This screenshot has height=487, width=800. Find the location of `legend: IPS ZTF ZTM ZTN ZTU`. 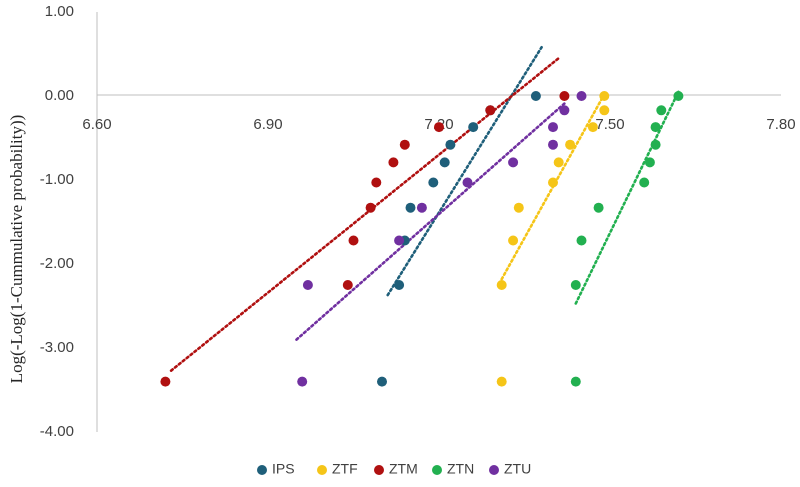

legend: IPS ZTF ZTM ZTN ZTU is located at coordinates (394, 469).